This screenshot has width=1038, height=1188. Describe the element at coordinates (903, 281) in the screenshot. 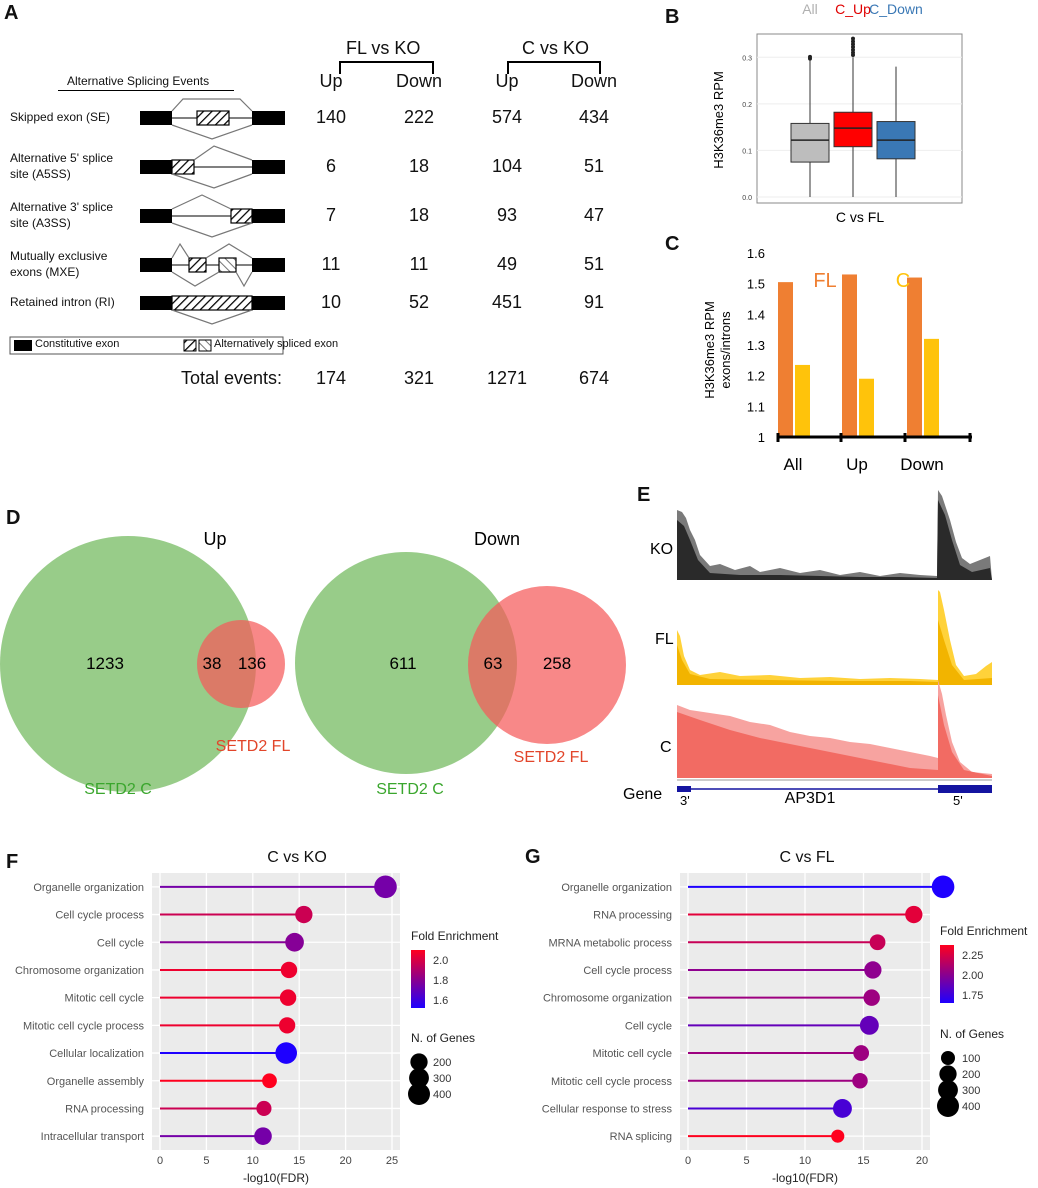

I see `c-legend-C: C` at that location.